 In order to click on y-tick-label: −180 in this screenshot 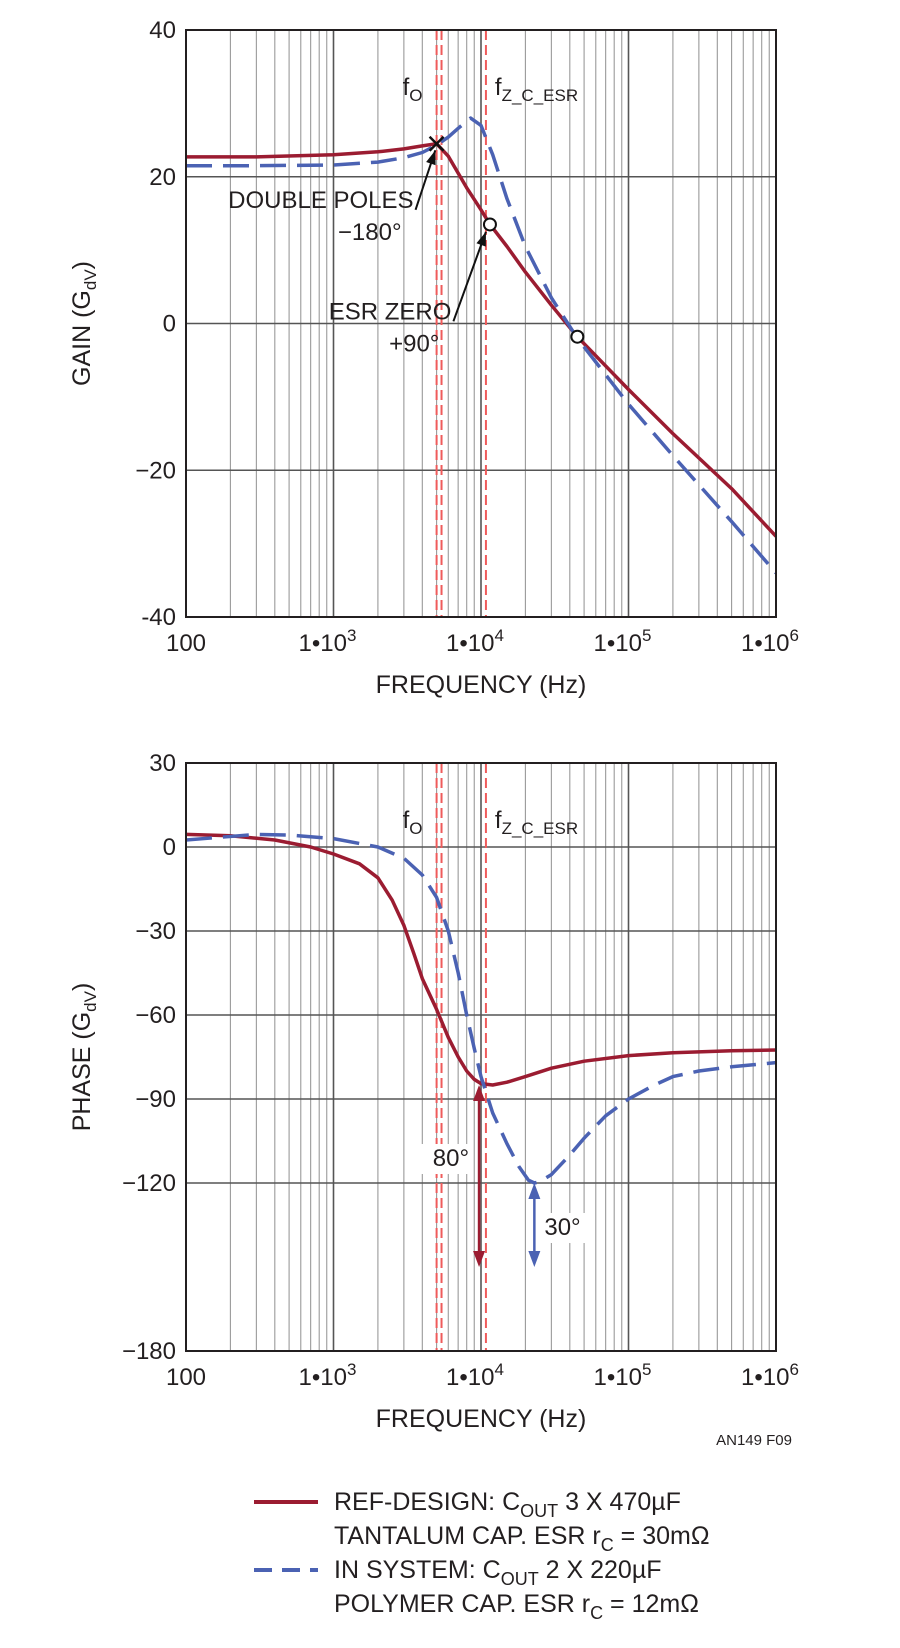, I will do `click(149, 1351)`.